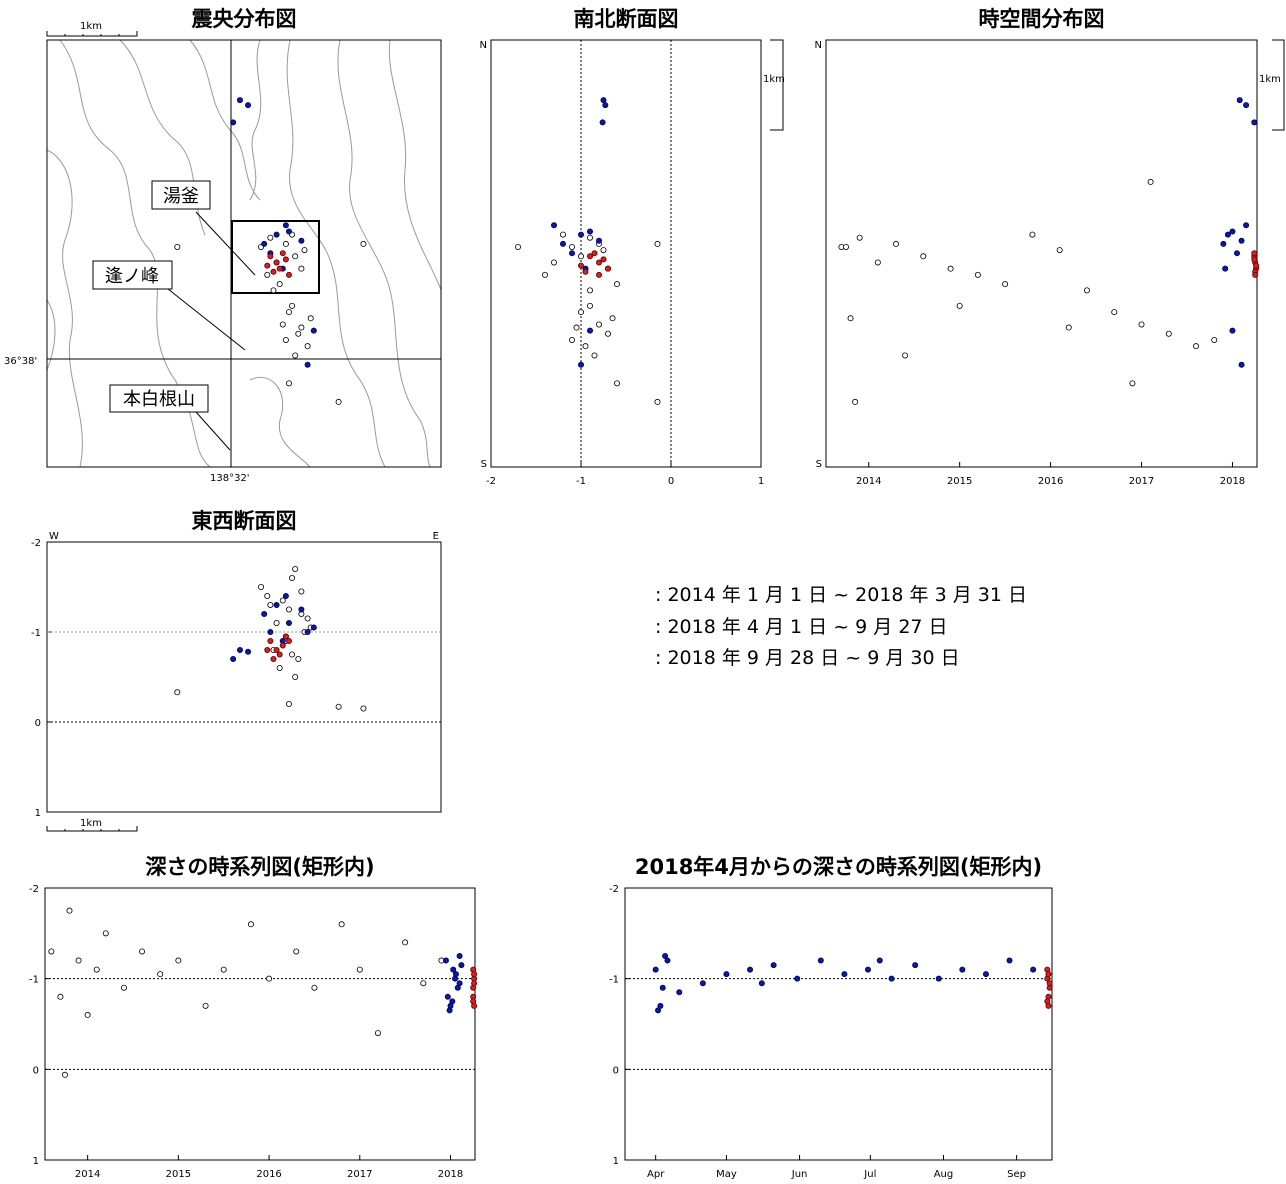 This screenshot has width=1286, height=1184. What do you see at coordinates (436, 536) in the screenshot?
I see `axis-end-label: E` at bounding box center [436, 536].